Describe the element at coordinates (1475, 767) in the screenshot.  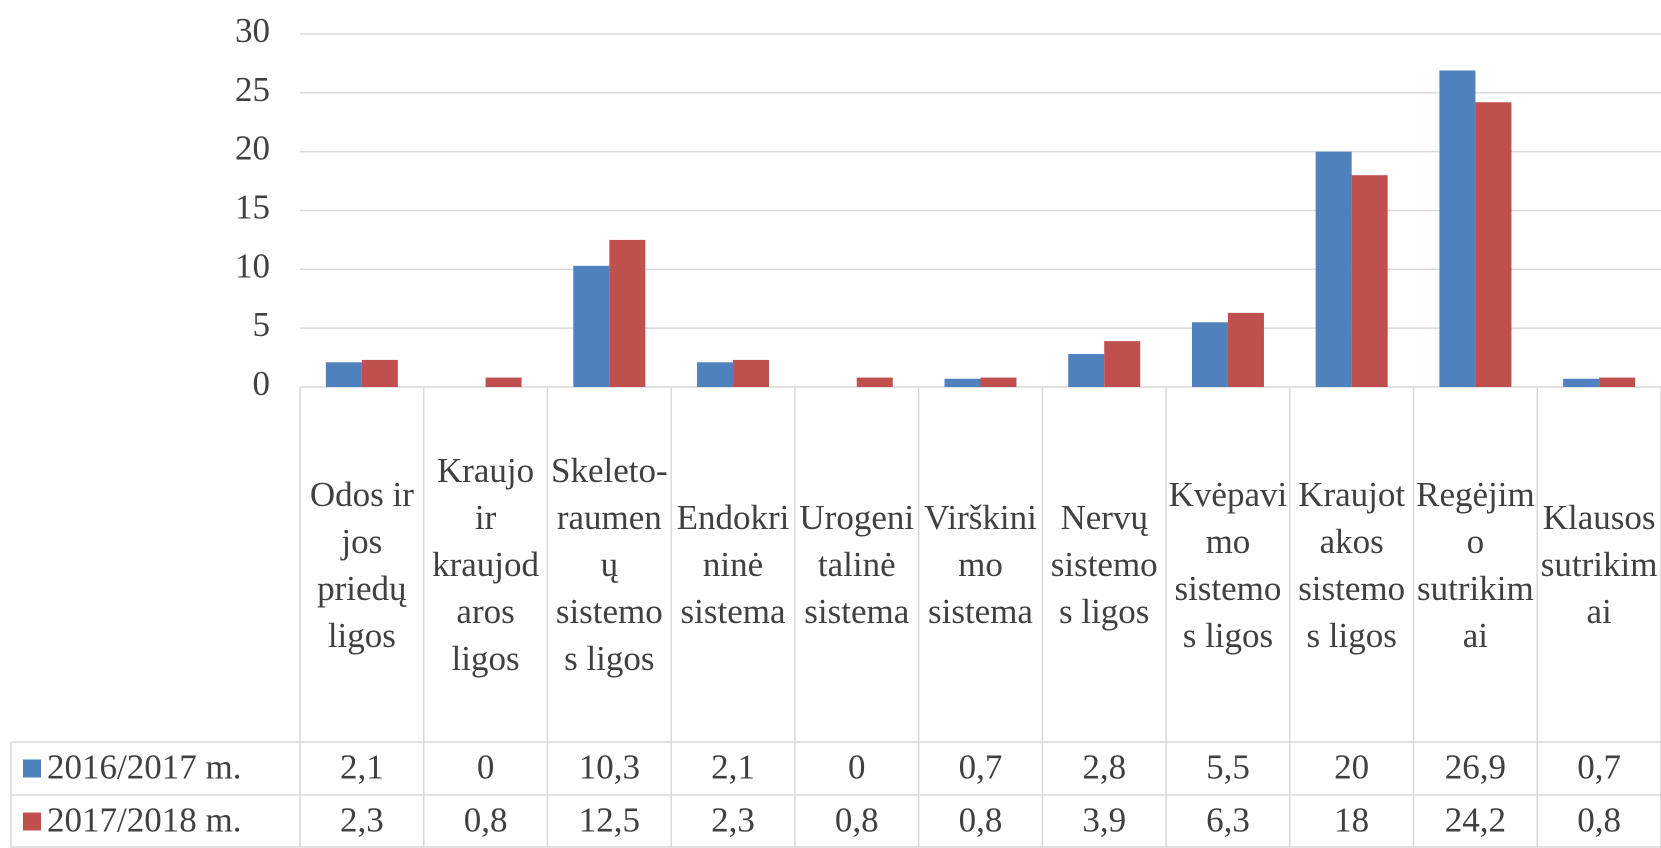
I see `table-value: 26,9` at that location.